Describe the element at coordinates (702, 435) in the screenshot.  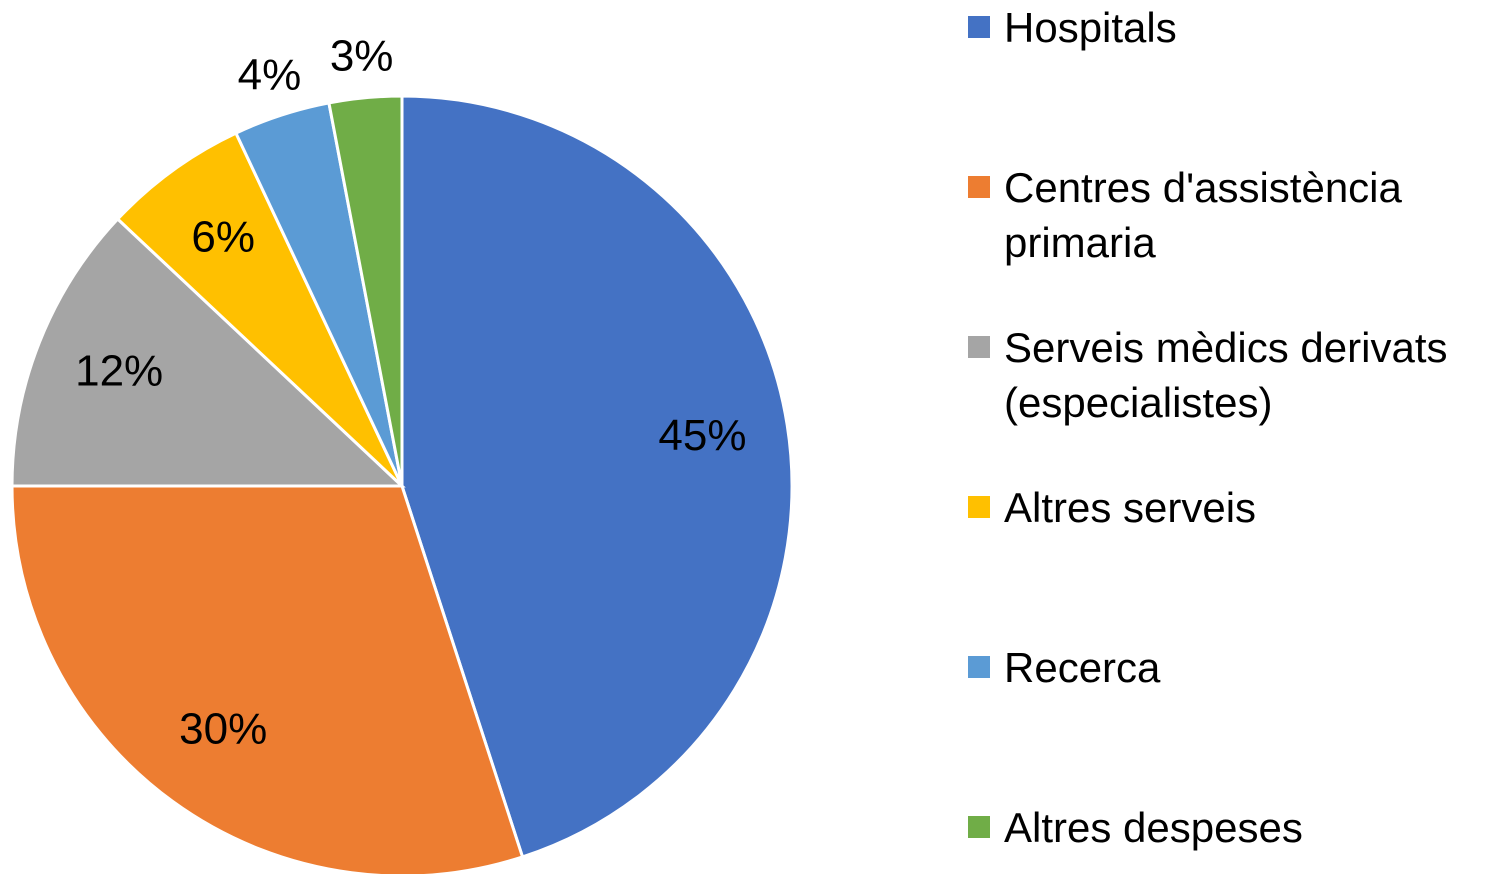
I see `data-label: 45%` at that location.